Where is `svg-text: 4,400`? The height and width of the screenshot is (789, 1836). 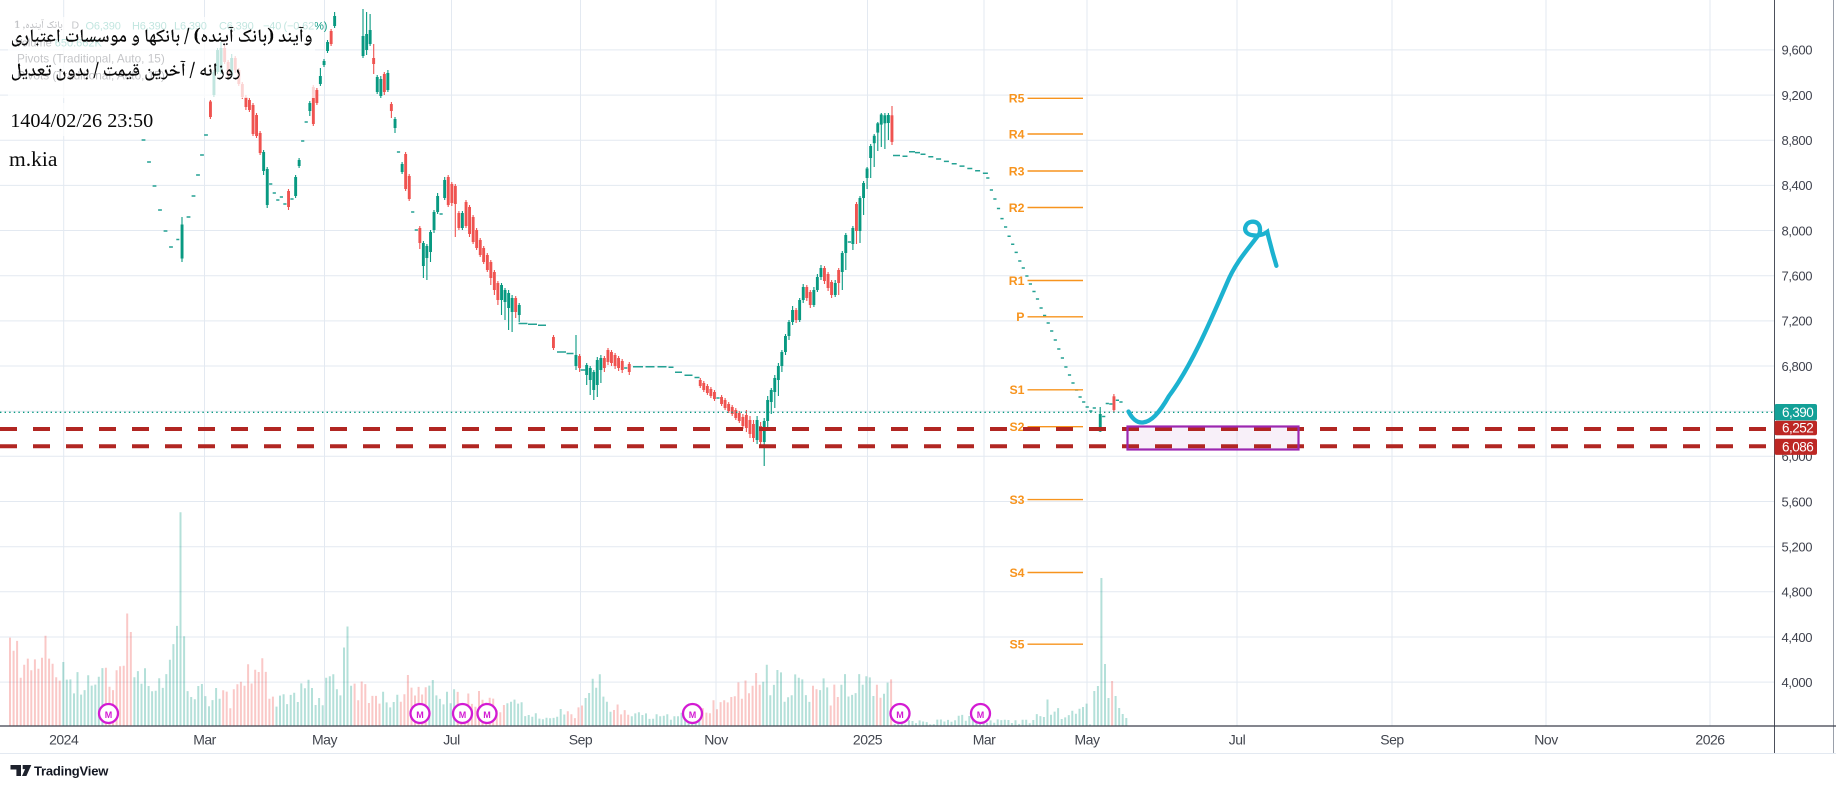
svg-text: 4,400 is located at coordinates (1797, 637).